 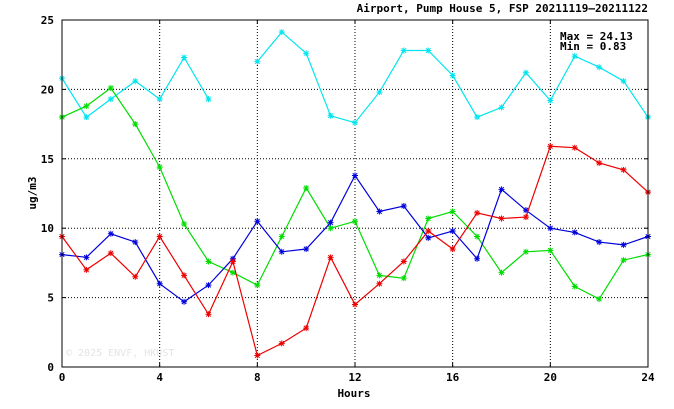 What do you see at coordinates (47, 228) in the screenshot?
I see `y-tick-label: 10` at bounding box center [47, 228].